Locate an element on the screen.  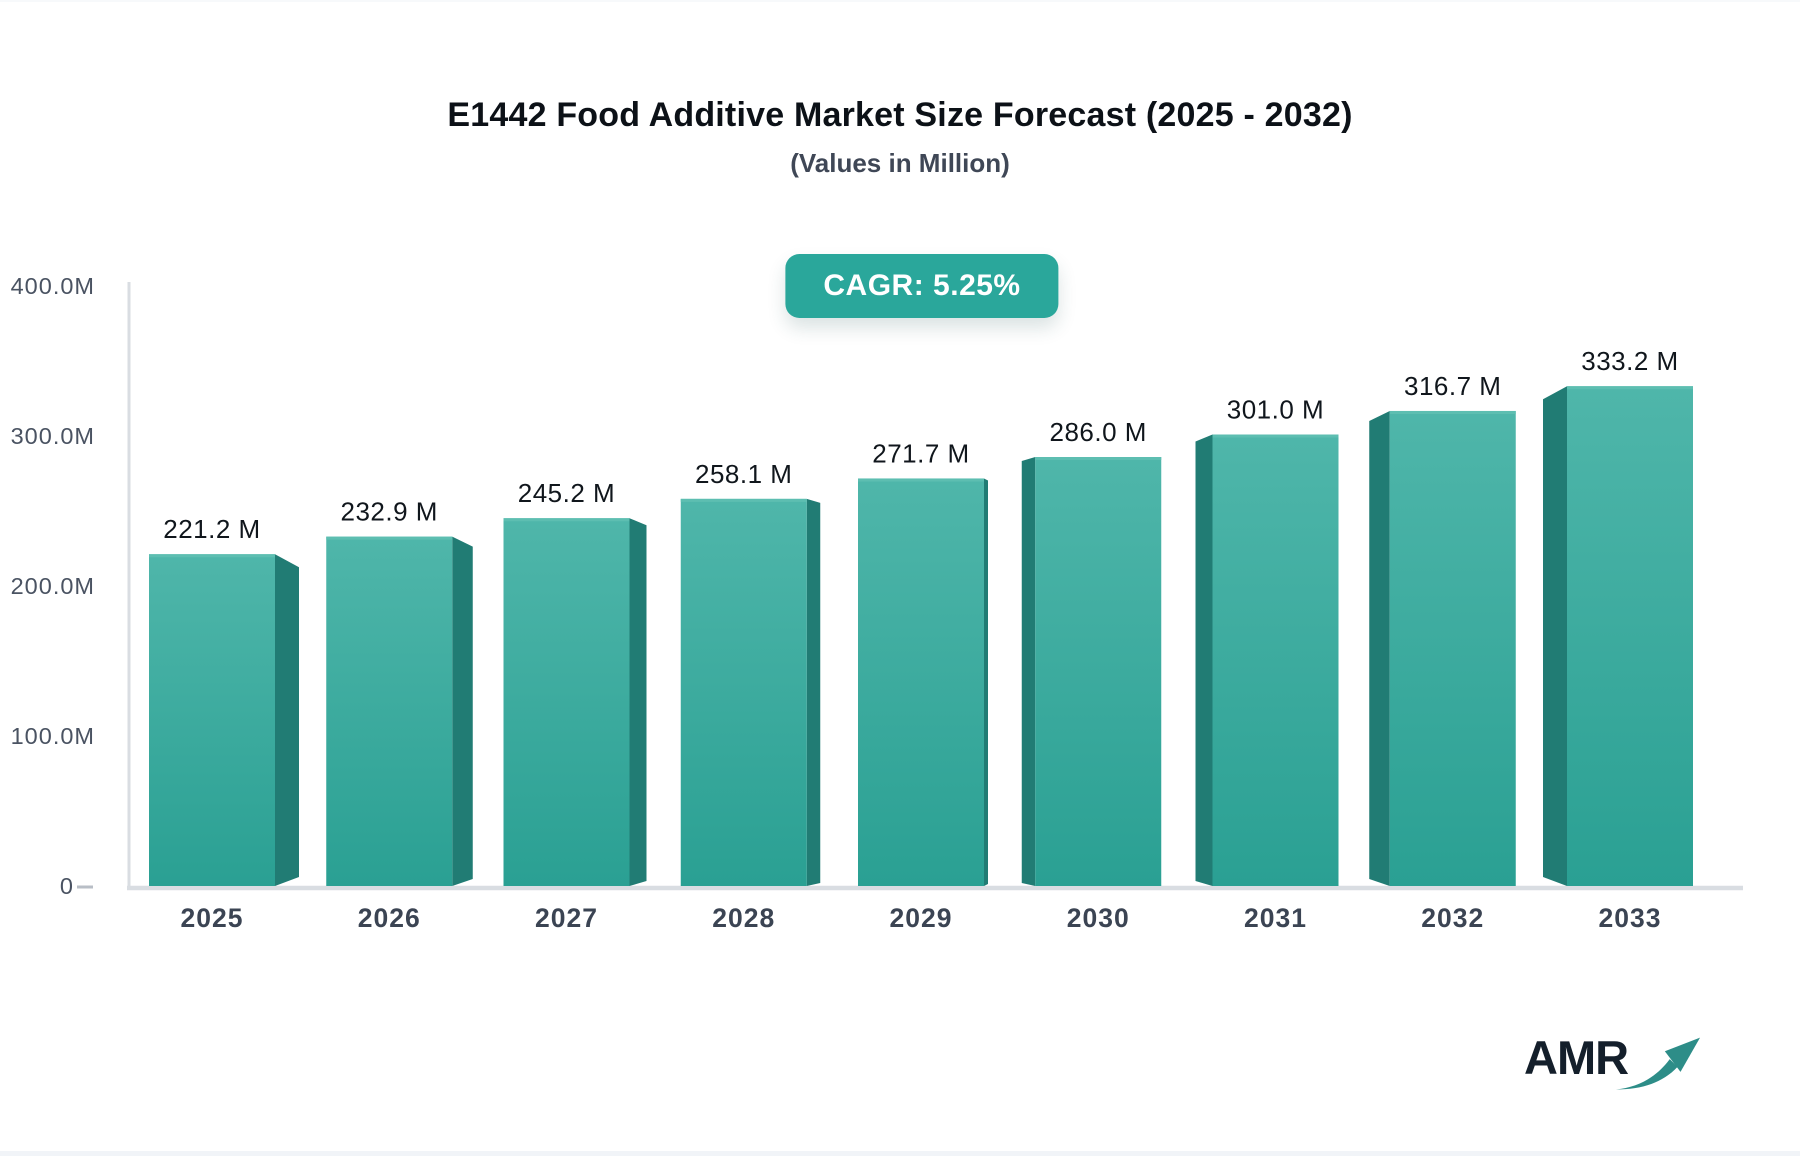
x-tick-label: 2025 is located at coordinates (212, 918).